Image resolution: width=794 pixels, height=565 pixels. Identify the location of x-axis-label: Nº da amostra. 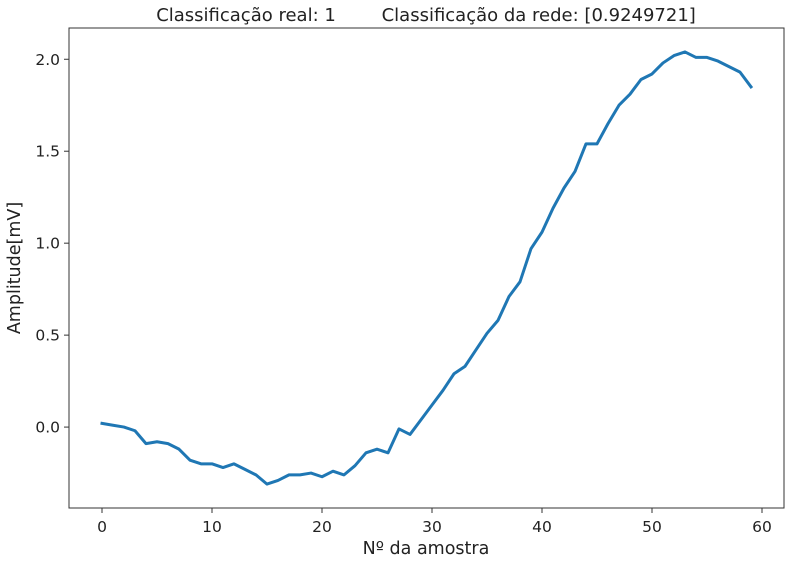
(426, 549).